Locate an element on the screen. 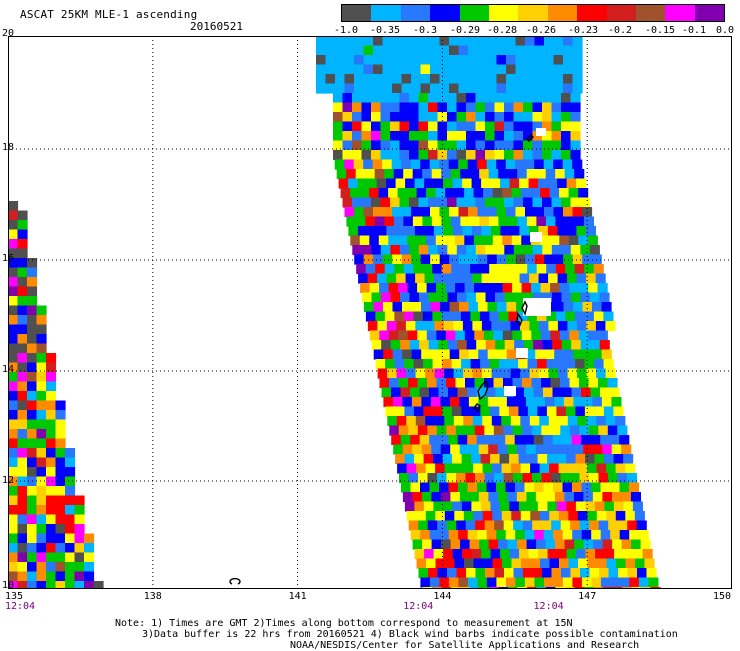  colorbar-label: 0.0 is located at coordinates (725, 30).